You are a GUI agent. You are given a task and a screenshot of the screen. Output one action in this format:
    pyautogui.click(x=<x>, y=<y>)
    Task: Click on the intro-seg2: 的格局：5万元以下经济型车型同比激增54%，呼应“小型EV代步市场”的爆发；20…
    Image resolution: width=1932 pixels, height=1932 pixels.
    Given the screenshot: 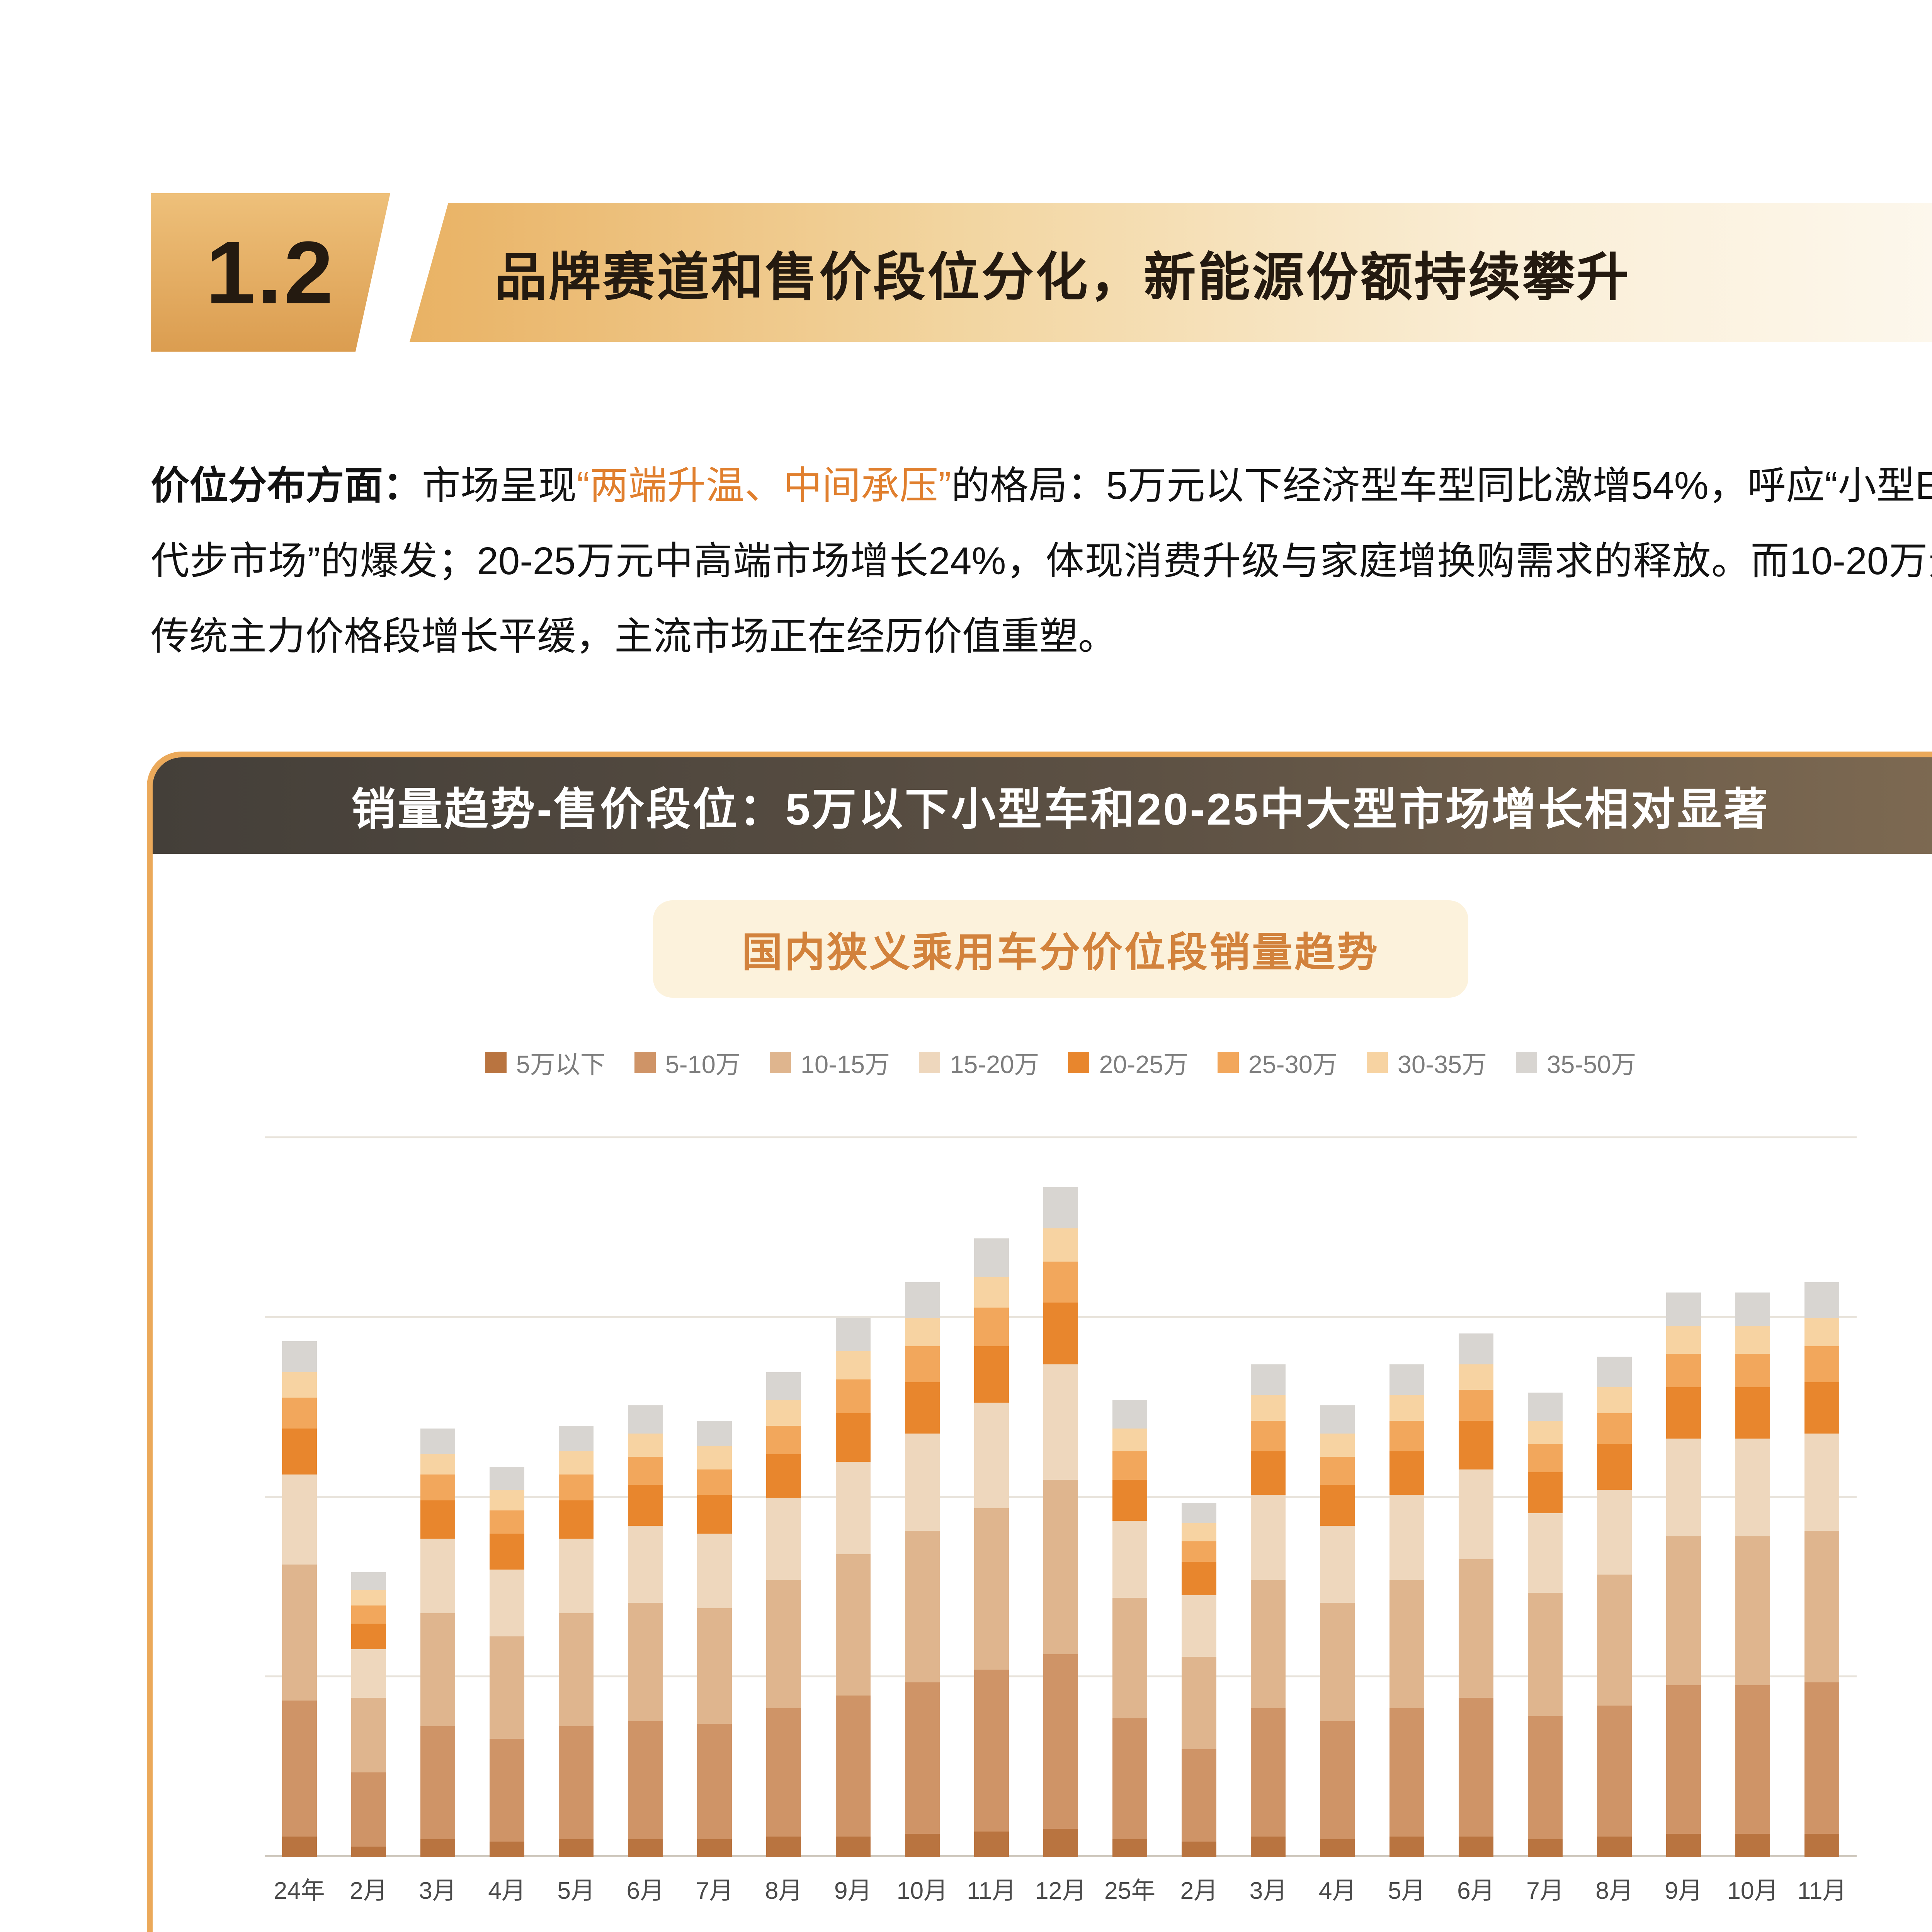 What is the action you would take?
    pyautogui.click(x=1042, y=561)
    